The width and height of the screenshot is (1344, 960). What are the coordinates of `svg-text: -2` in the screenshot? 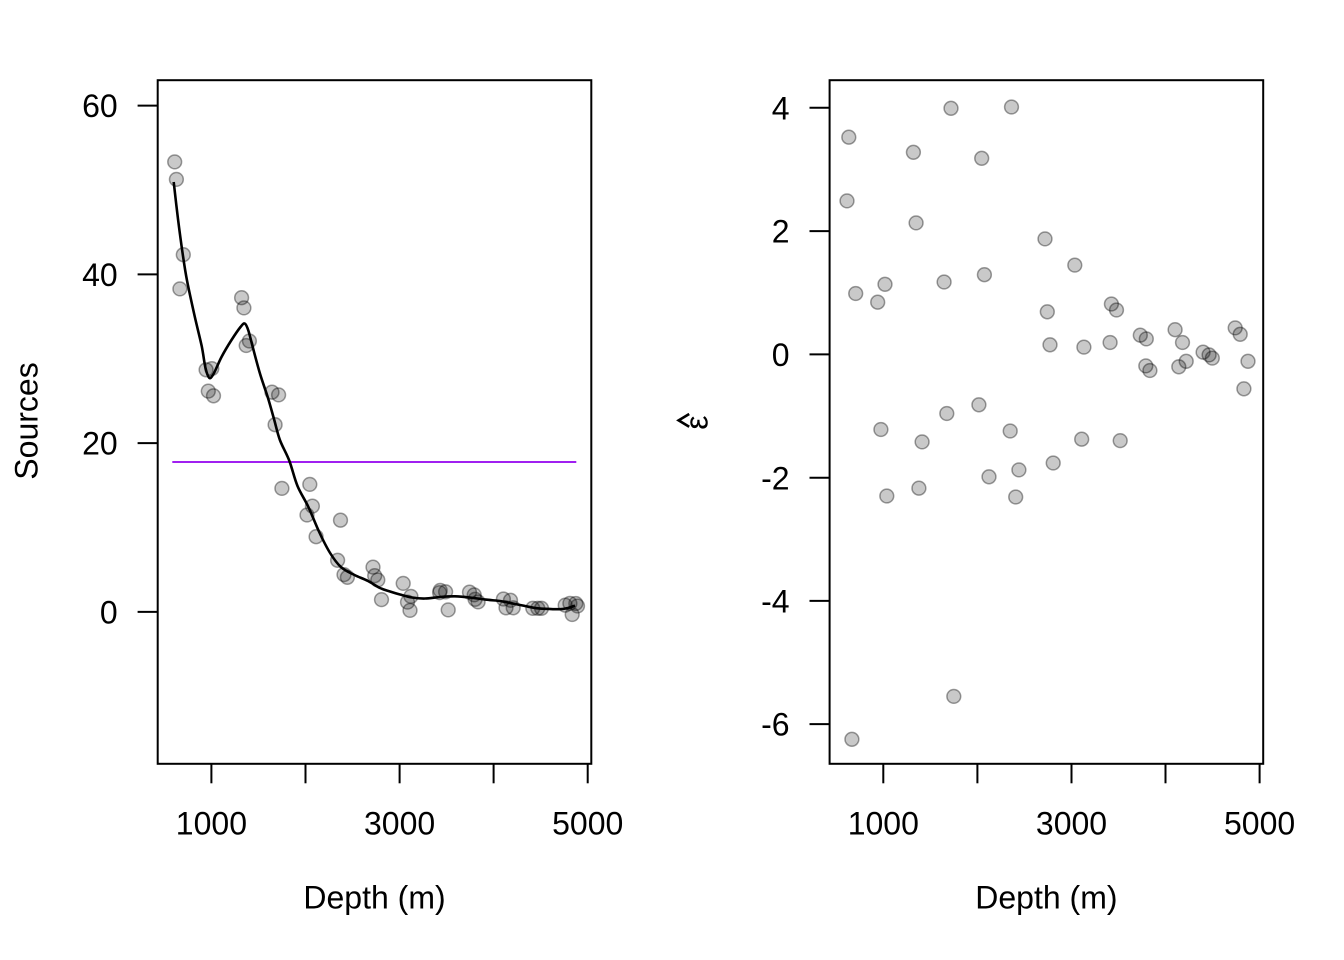 It's located at (775, 478).